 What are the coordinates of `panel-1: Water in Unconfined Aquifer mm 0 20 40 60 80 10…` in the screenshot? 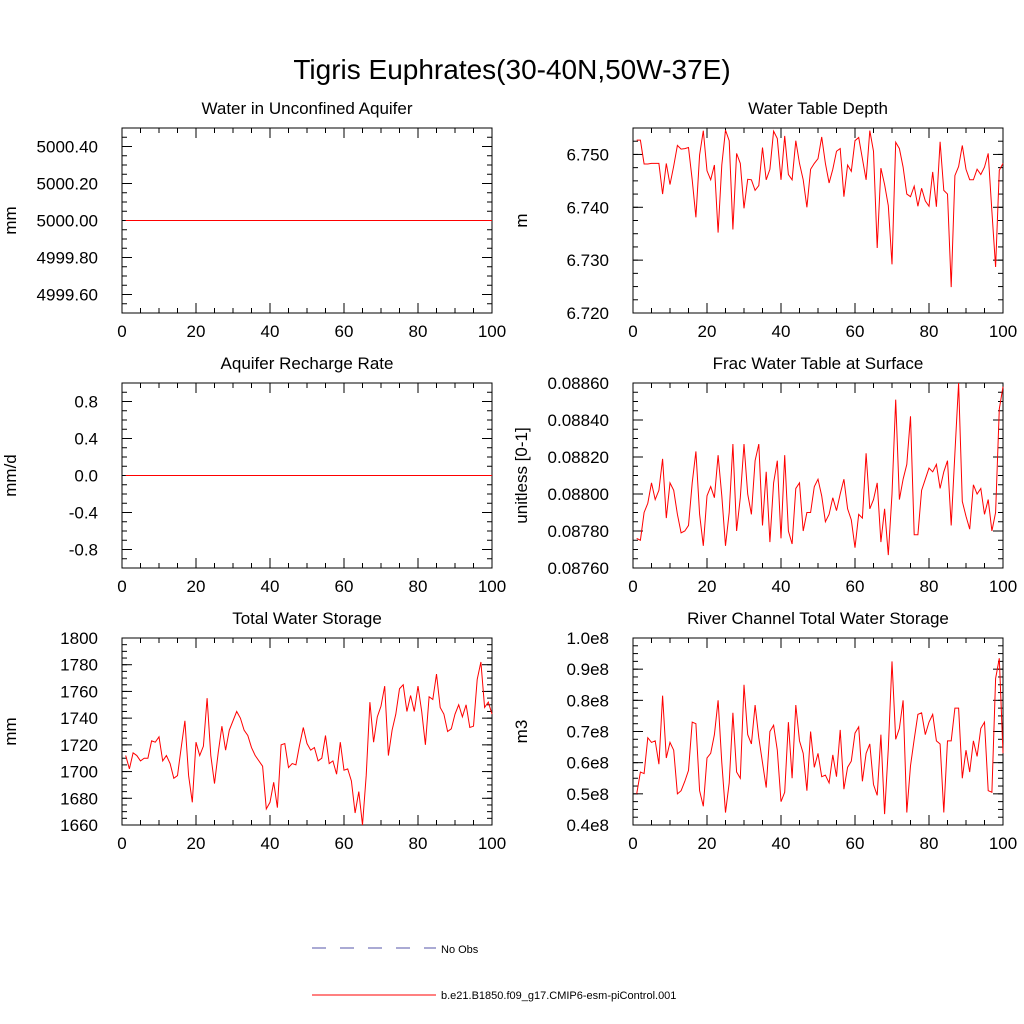 It's located at (253, 220).